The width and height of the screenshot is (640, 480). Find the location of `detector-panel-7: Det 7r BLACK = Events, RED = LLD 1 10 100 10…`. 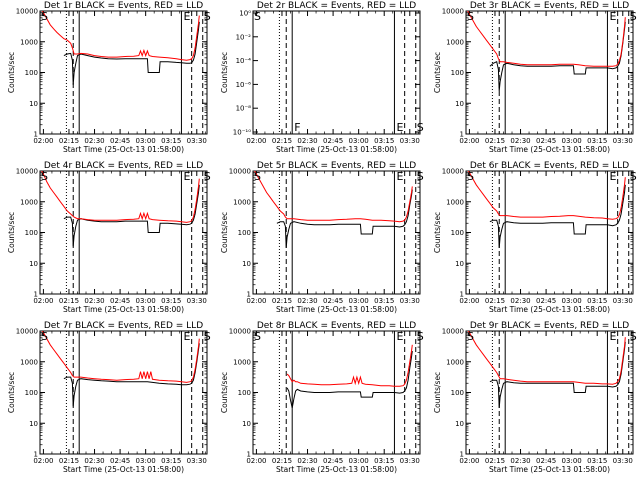

detector-panel-7: Det 7r BLACK = Events, RED = LLD 1 10 100 10… is located at coordinates (106, 400).